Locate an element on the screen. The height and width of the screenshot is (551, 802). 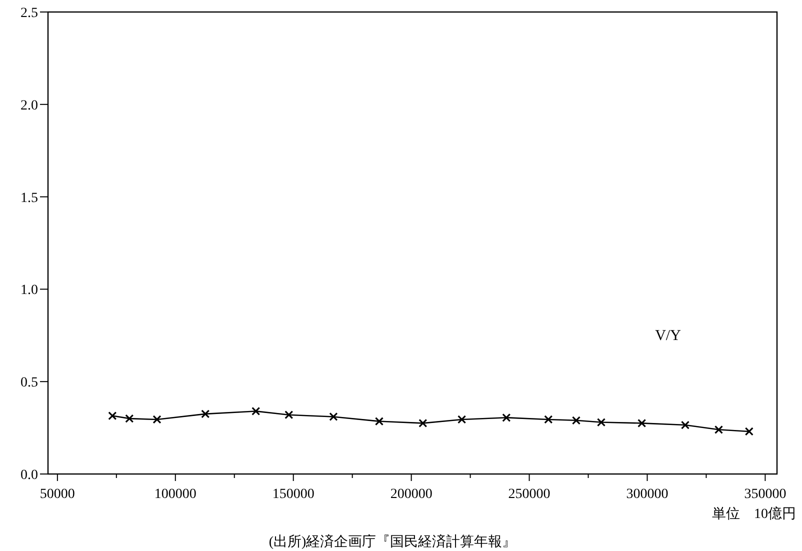
x-tick-label: 150000 is located at coordinates (293, 494).